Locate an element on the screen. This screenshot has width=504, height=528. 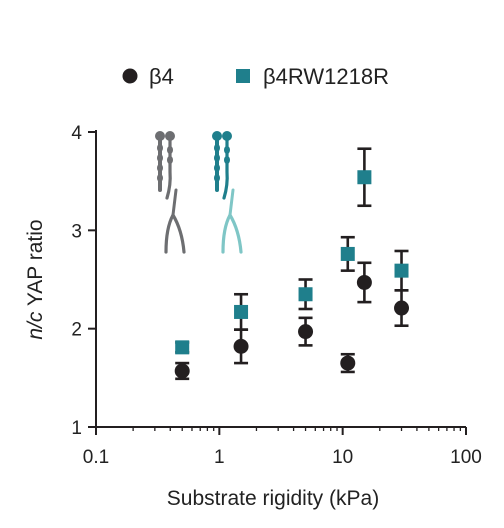
y-tick-label: 2 is located at coordinates (76, 330).